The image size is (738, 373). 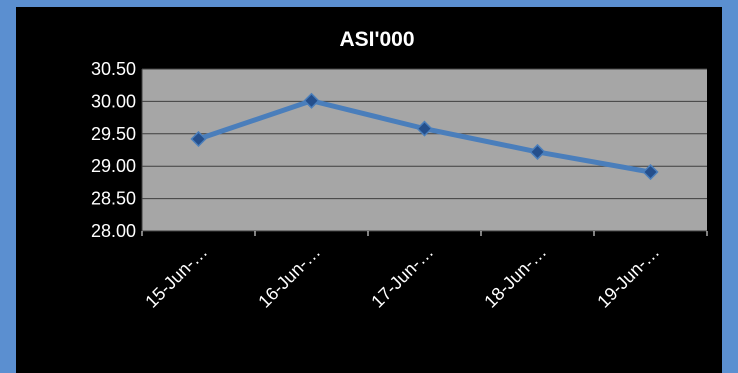 I want to click on y-tick-label: 28.50, so click(x=113, y=199).